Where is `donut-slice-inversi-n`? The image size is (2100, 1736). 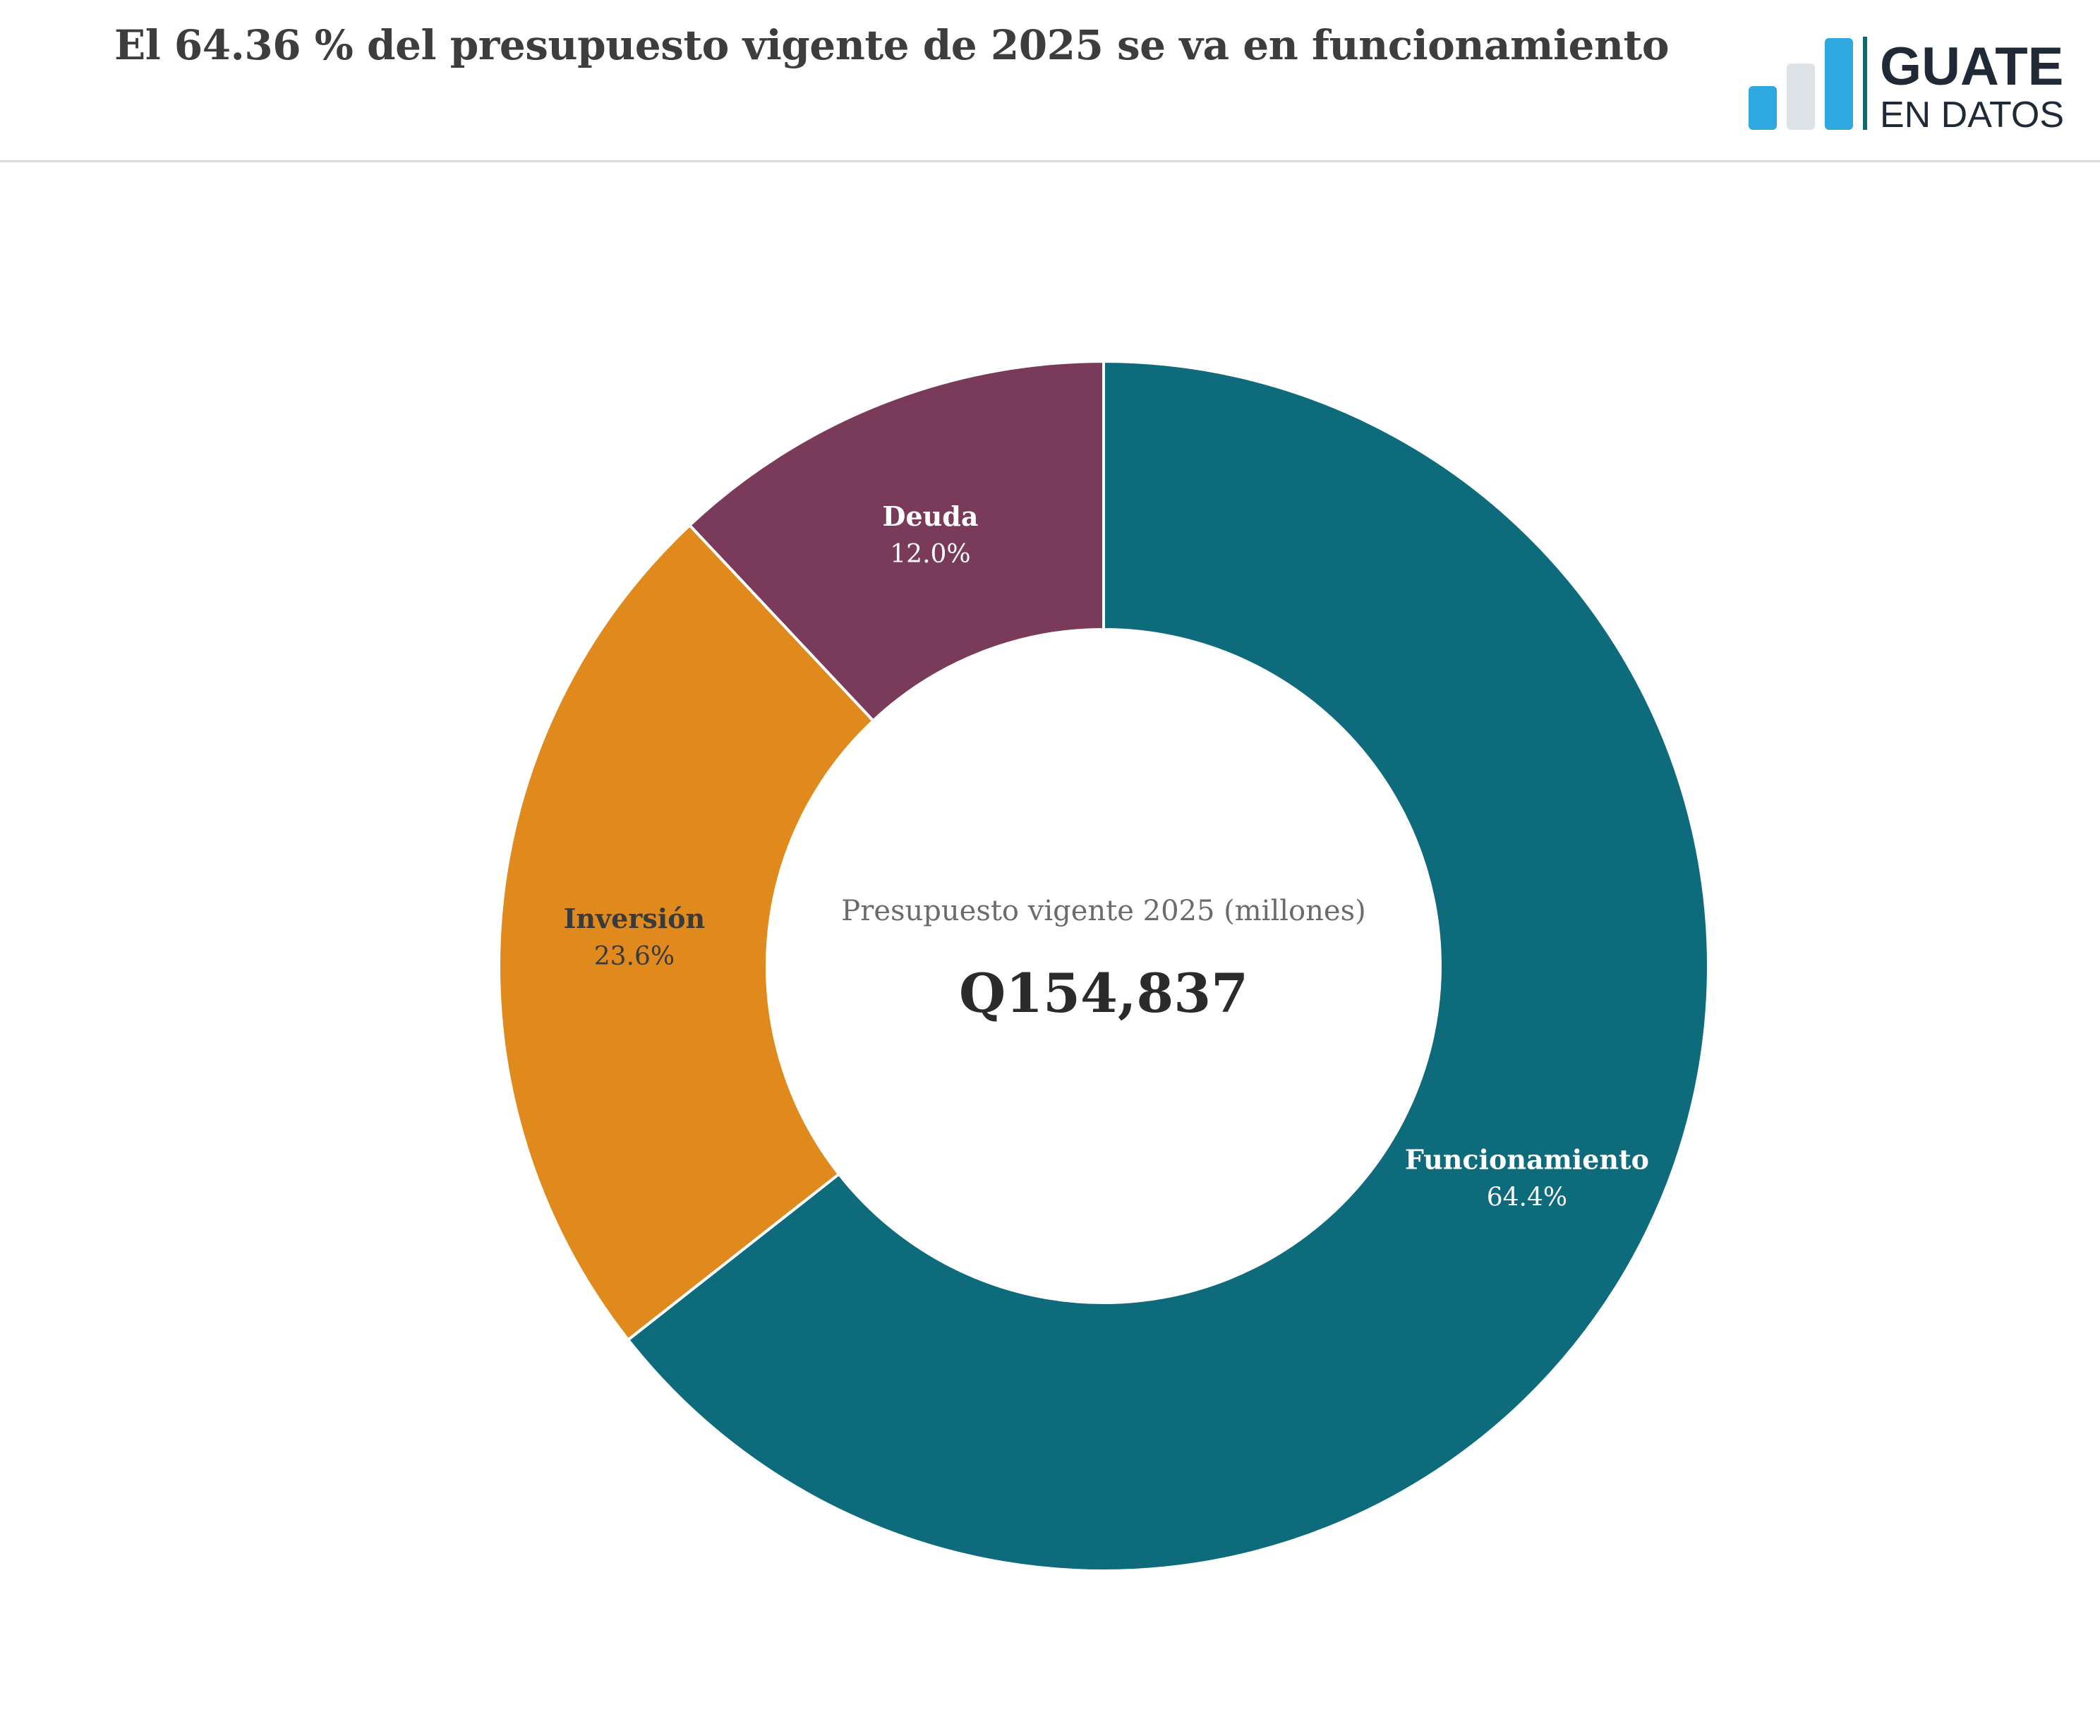 donut-slice-inversi-n is located at coordinates (686, 932).